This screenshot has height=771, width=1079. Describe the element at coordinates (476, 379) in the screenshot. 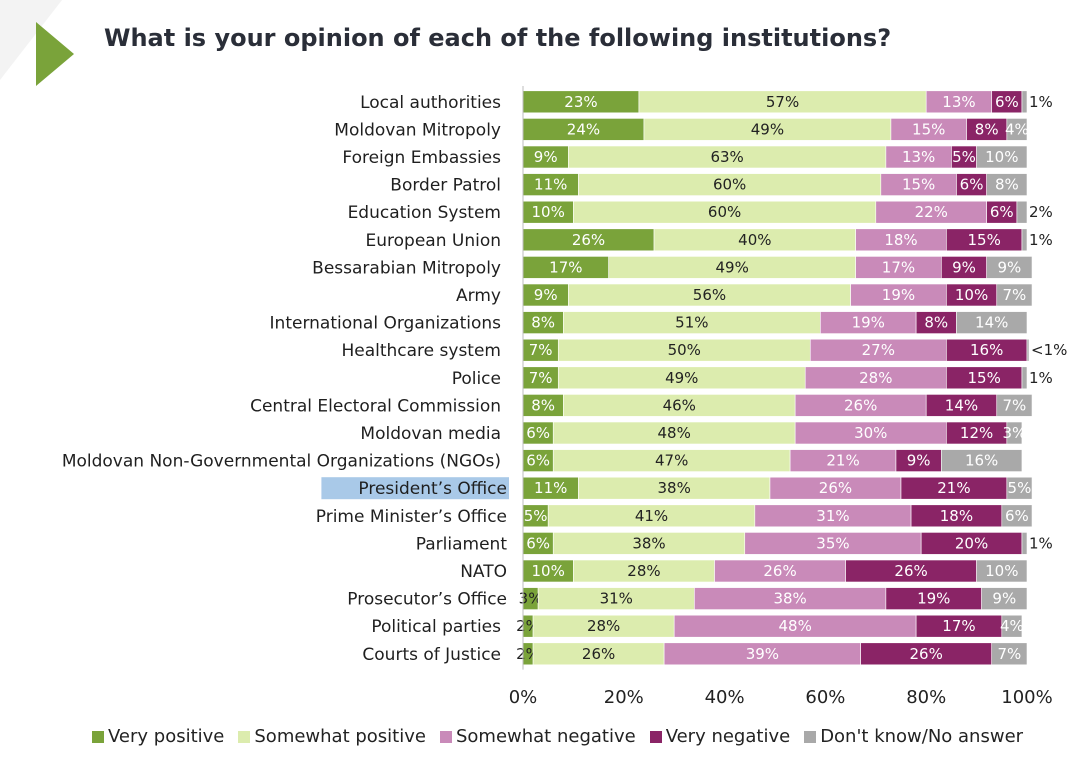

I see `category-label: Police` at that location.